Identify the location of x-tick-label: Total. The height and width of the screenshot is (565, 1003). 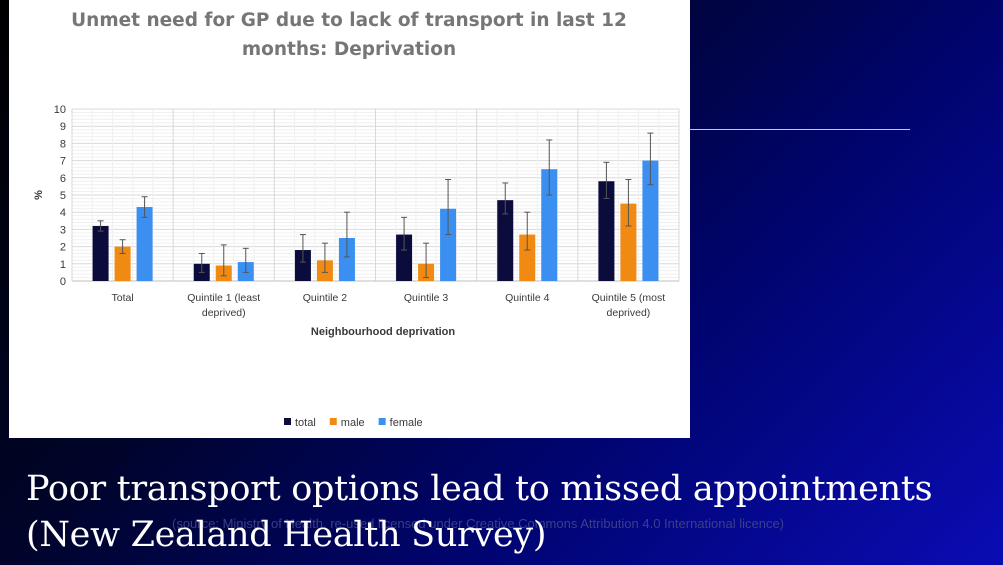
(122, 298).